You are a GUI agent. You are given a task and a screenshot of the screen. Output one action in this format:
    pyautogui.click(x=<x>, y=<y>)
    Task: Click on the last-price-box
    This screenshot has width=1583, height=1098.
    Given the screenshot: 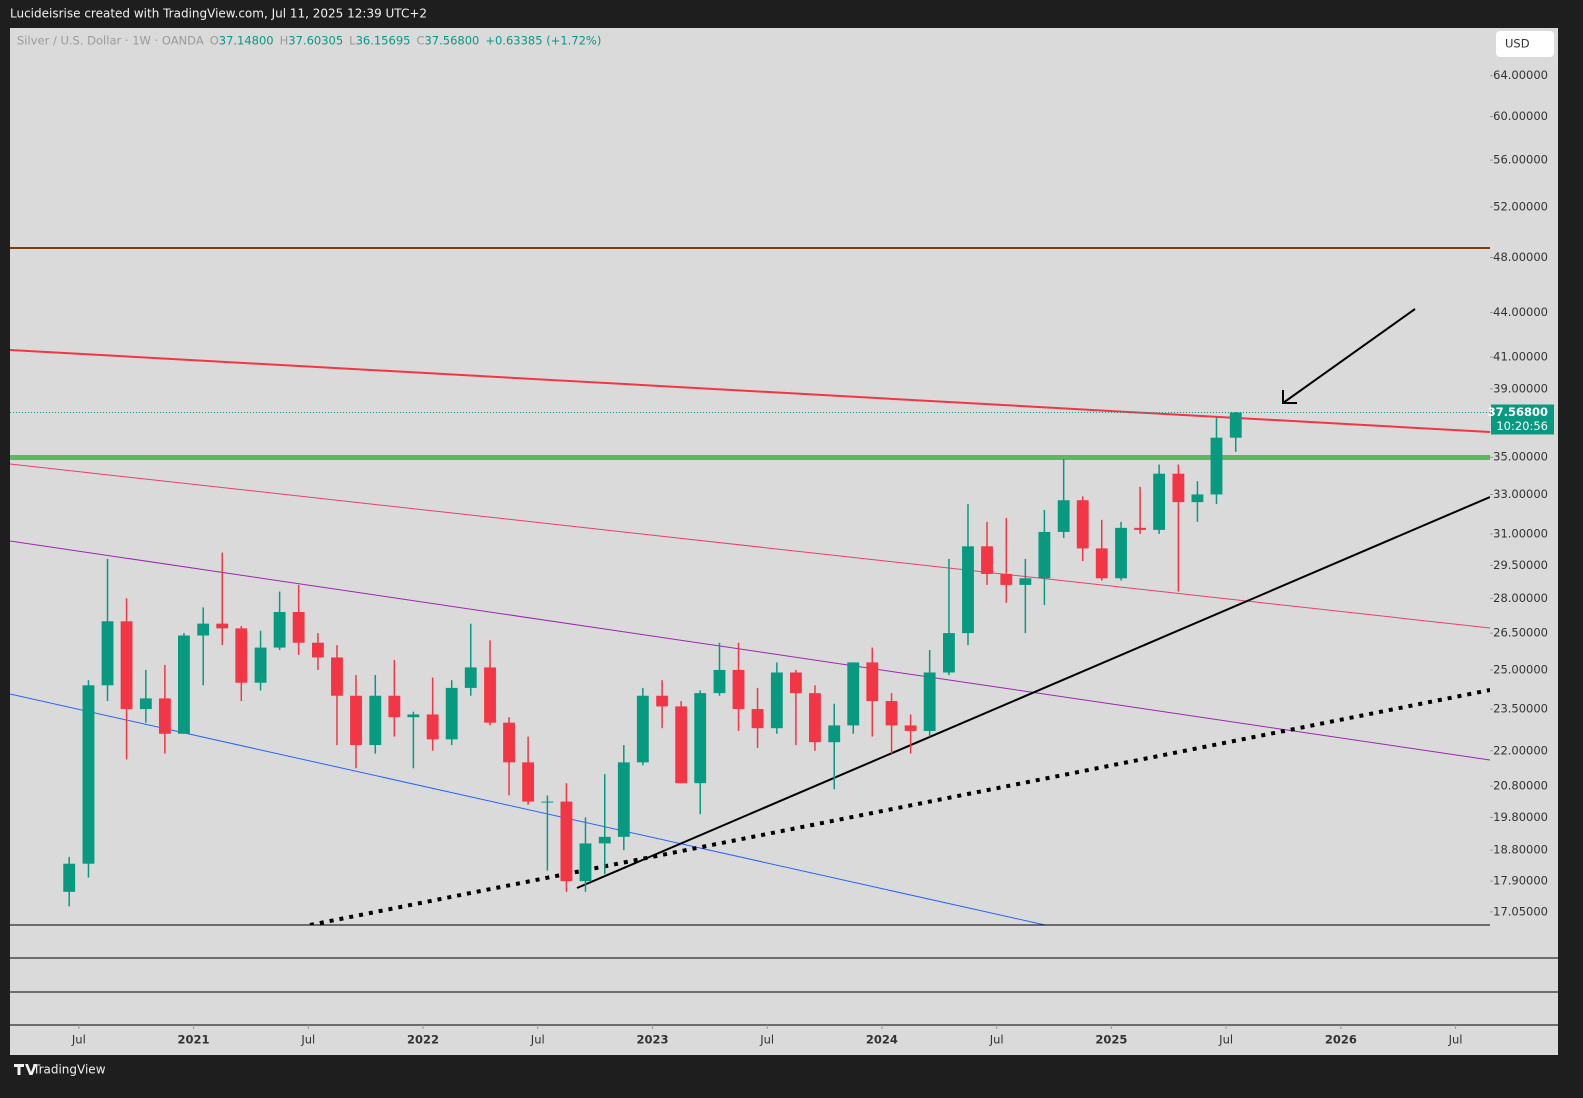 What is the action you would take?
    pyautogui.click(x=1522, y=419)
    